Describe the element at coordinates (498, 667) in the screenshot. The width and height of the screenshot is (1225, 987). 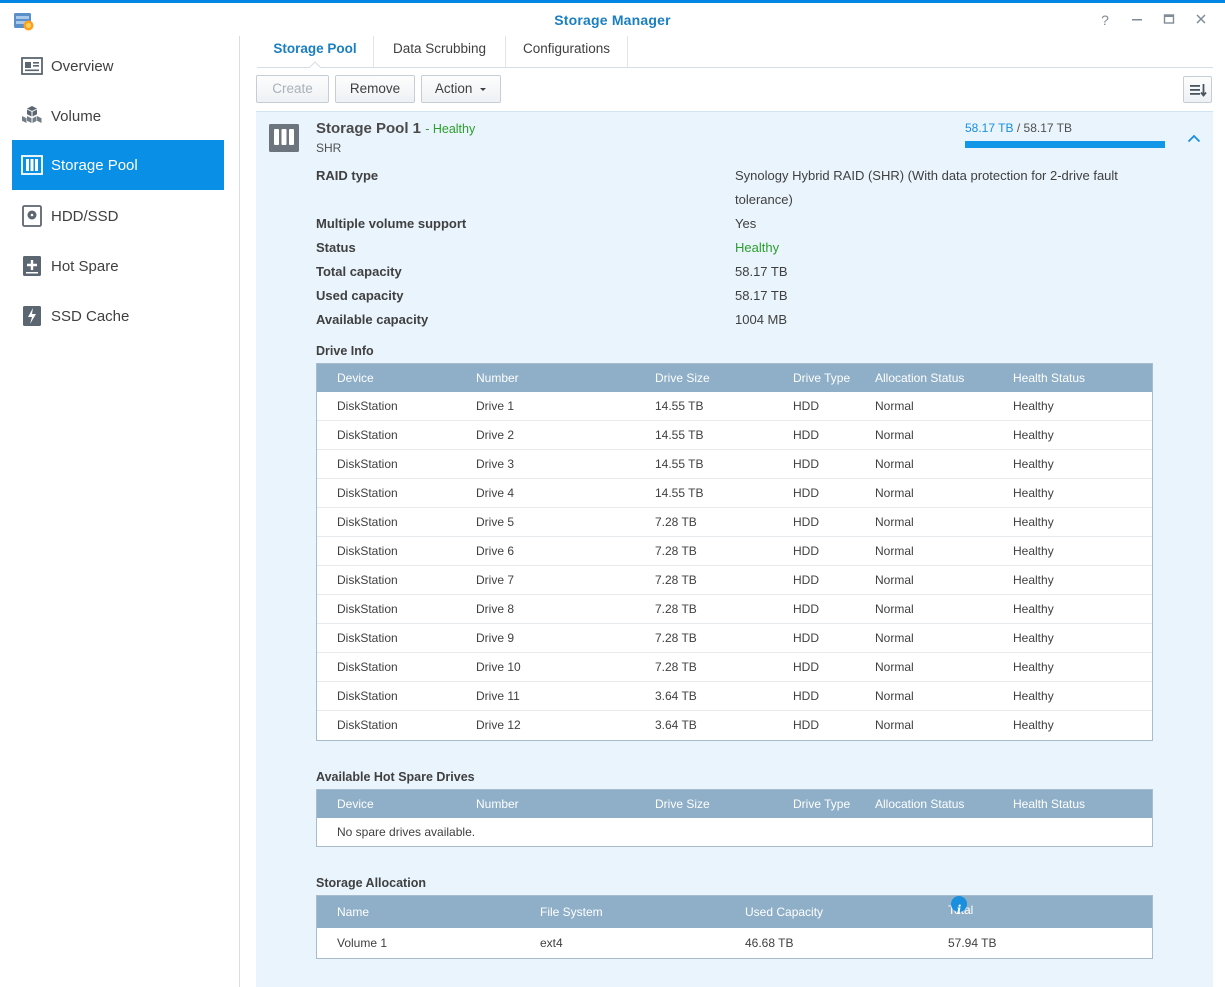
I see `drive-number: Drive 10` at that location.